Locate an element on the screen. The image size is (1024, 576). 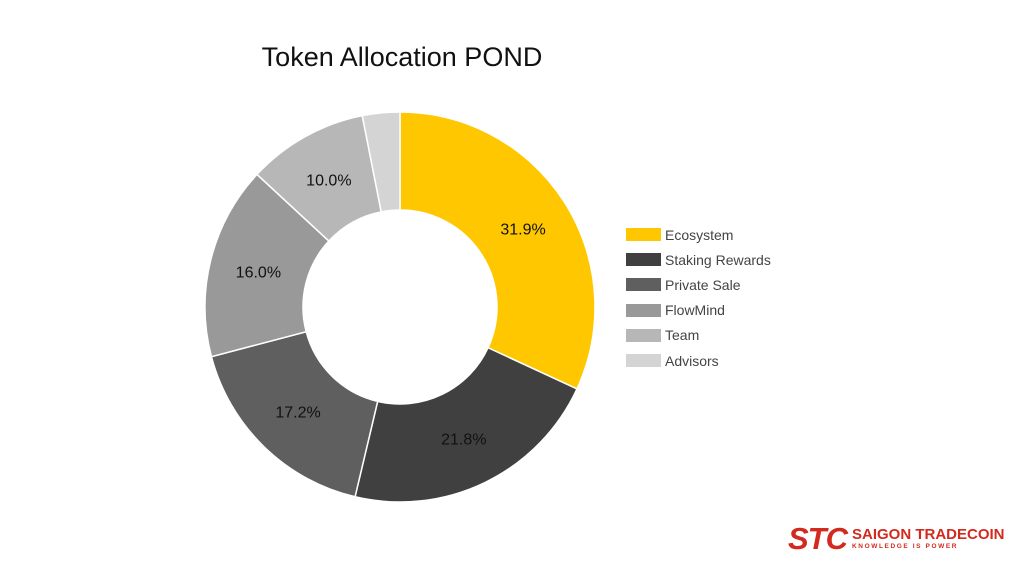
legend-item-flowmind: FlowMind is located at coordinates (698, 310).